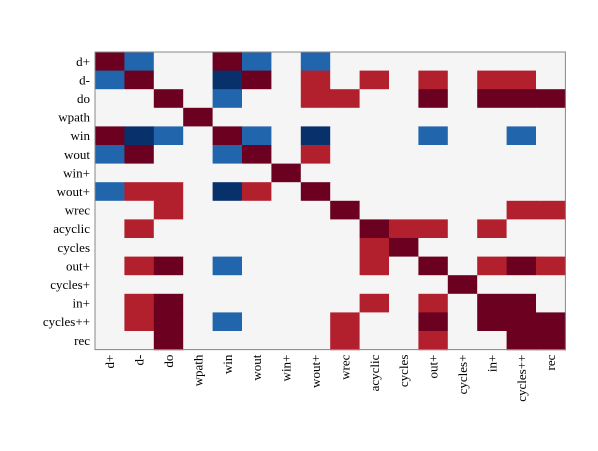 This screenshot has height=451, width=598. Describe the element at coordinates (433, 173) in the screenshot. I see `heatmap-cell-win+-out+` at that location.